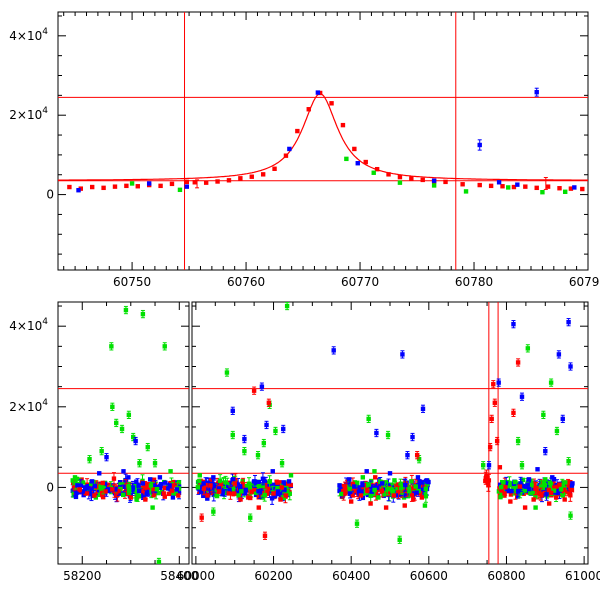 This screenshot has width=600, height=604. I want to click on top-xtick-label: 60760, so click(246, 282).